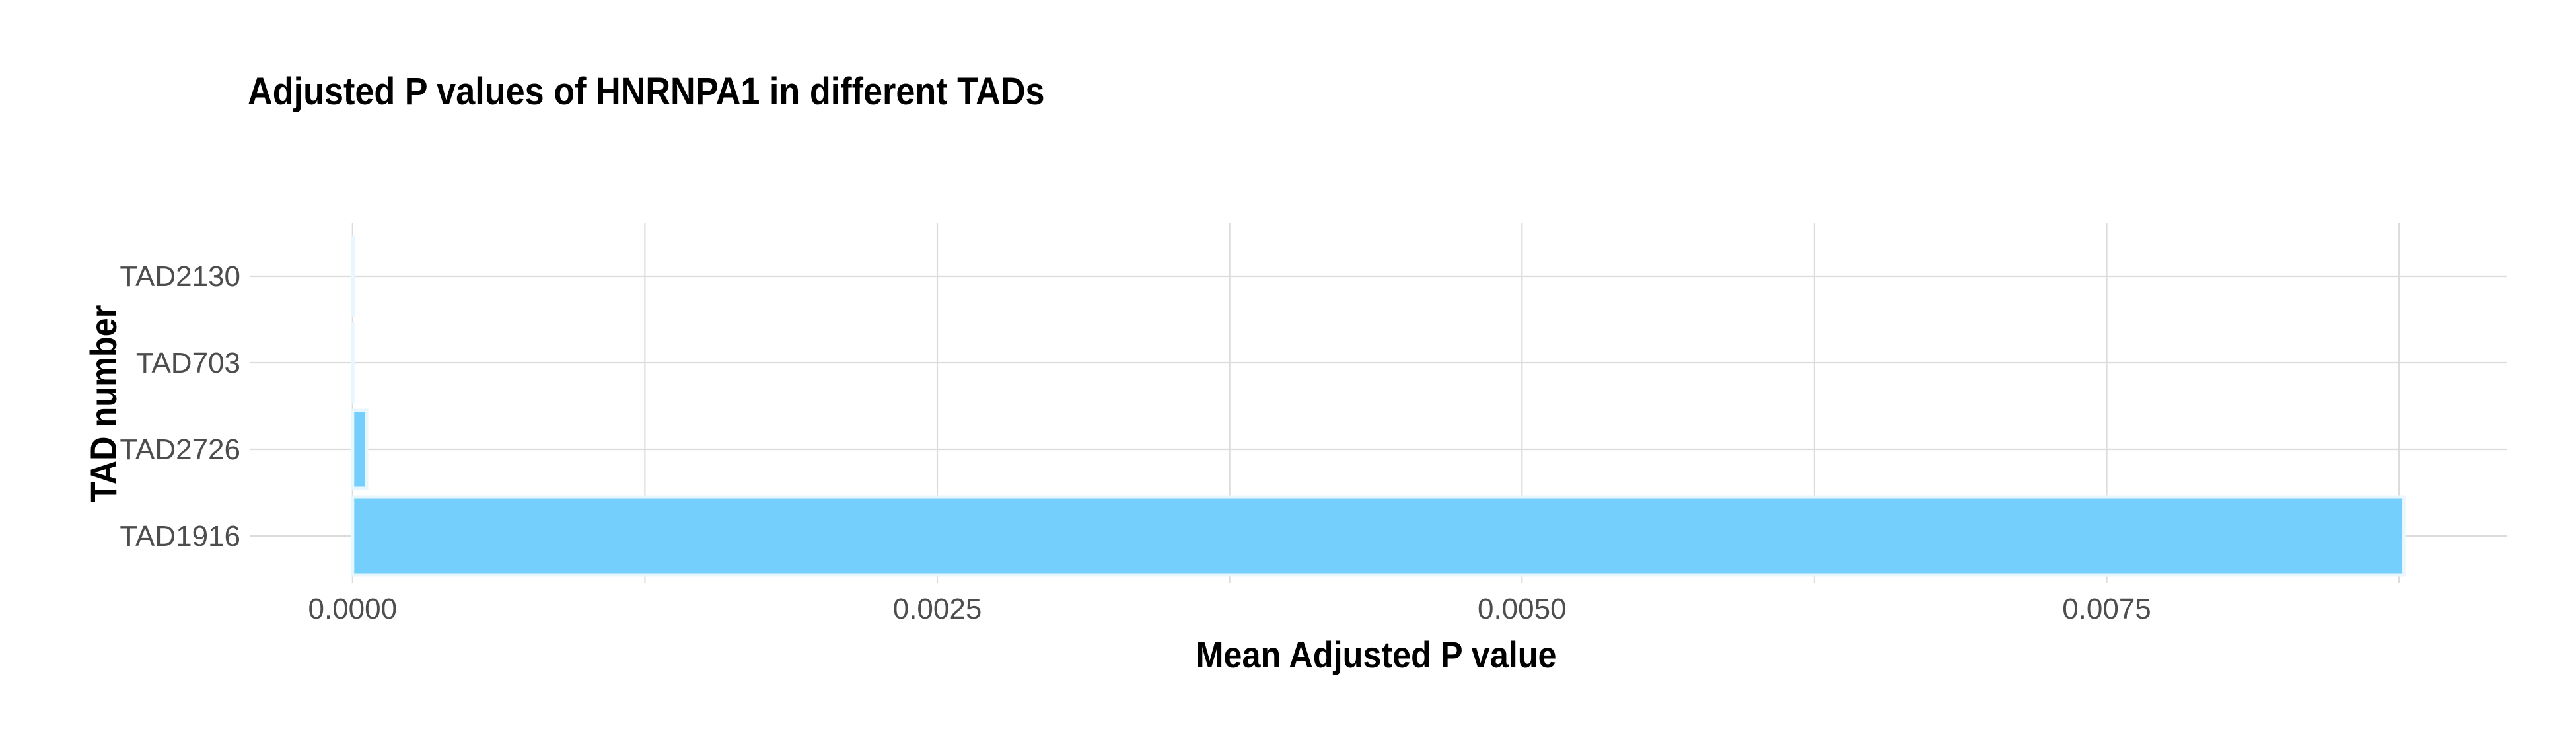 This screenshot has width=2576, height=752. I want to click on y-tick-label: TAD703, so click(188, 363).